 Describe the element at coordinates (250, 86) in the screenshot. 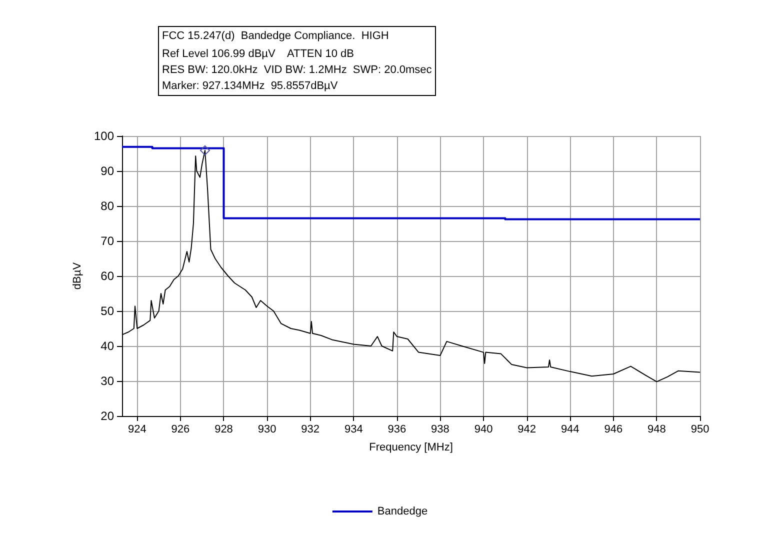

I see `text: Marker: 927.134MHz 95.8557dBµV` at that location.